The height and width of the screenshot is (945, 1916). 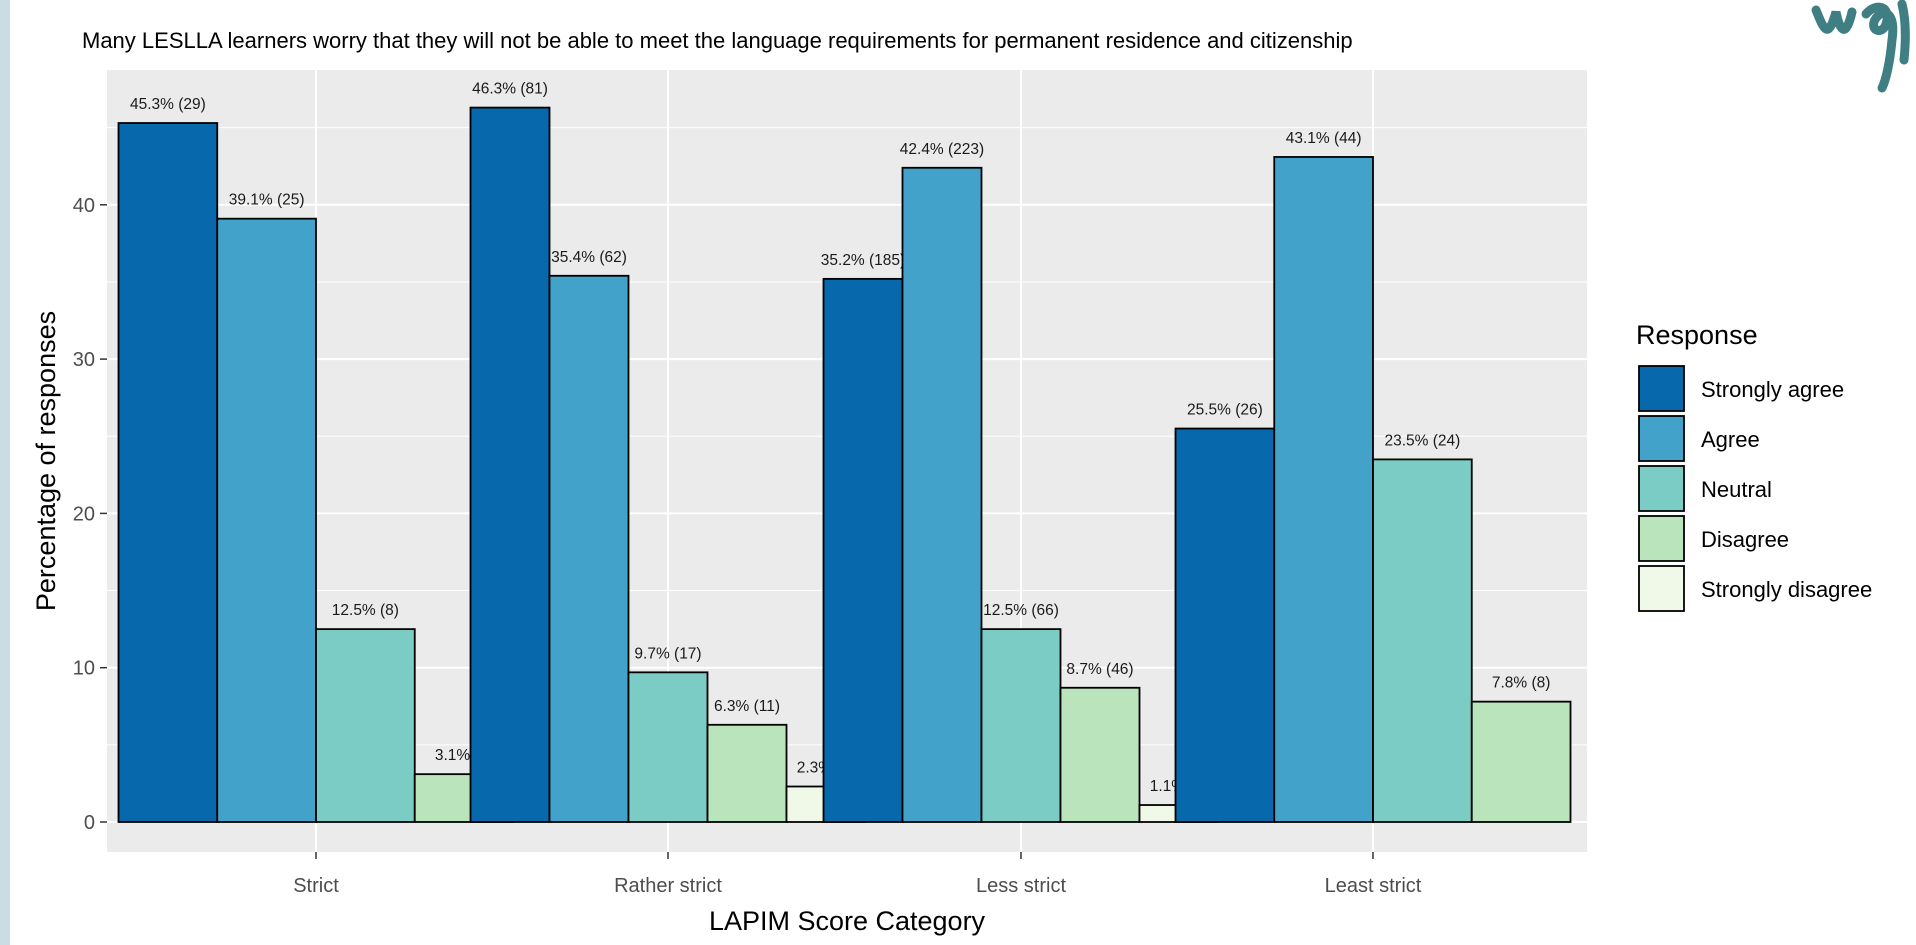 What do you see at coordinates (267, 200) in the screenshot?
I see `data-label: 39.1% (25)` at bounding box center [267, 200].